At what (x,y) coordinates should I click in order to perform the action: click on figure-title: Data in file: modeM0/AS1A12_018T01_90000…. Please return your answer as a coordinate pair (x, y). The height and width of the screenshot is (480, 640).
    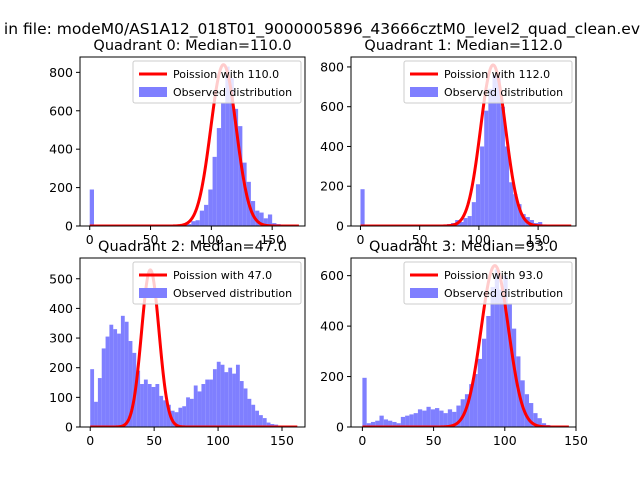
    Looking at the image, I should click on (320, 29).